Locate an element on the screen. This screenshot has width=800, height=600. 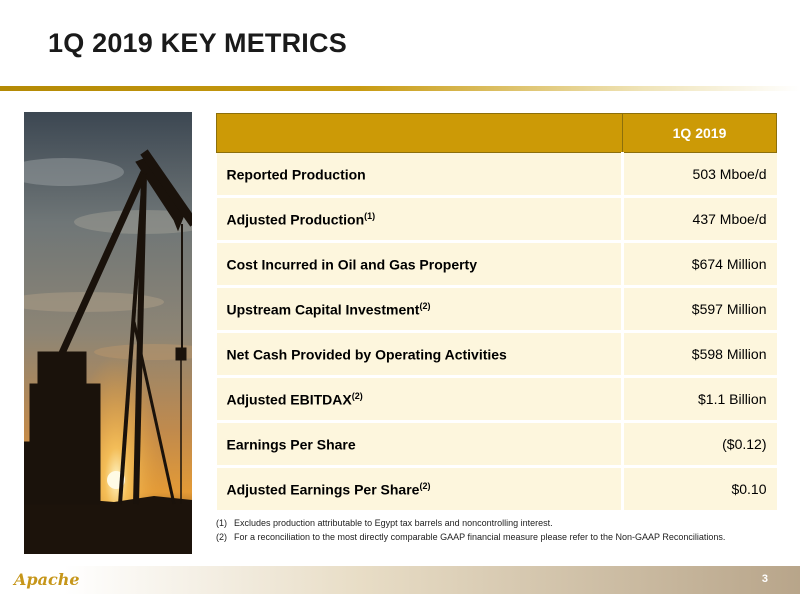
apache-logo: Apache is located at coordinates (47, 579).